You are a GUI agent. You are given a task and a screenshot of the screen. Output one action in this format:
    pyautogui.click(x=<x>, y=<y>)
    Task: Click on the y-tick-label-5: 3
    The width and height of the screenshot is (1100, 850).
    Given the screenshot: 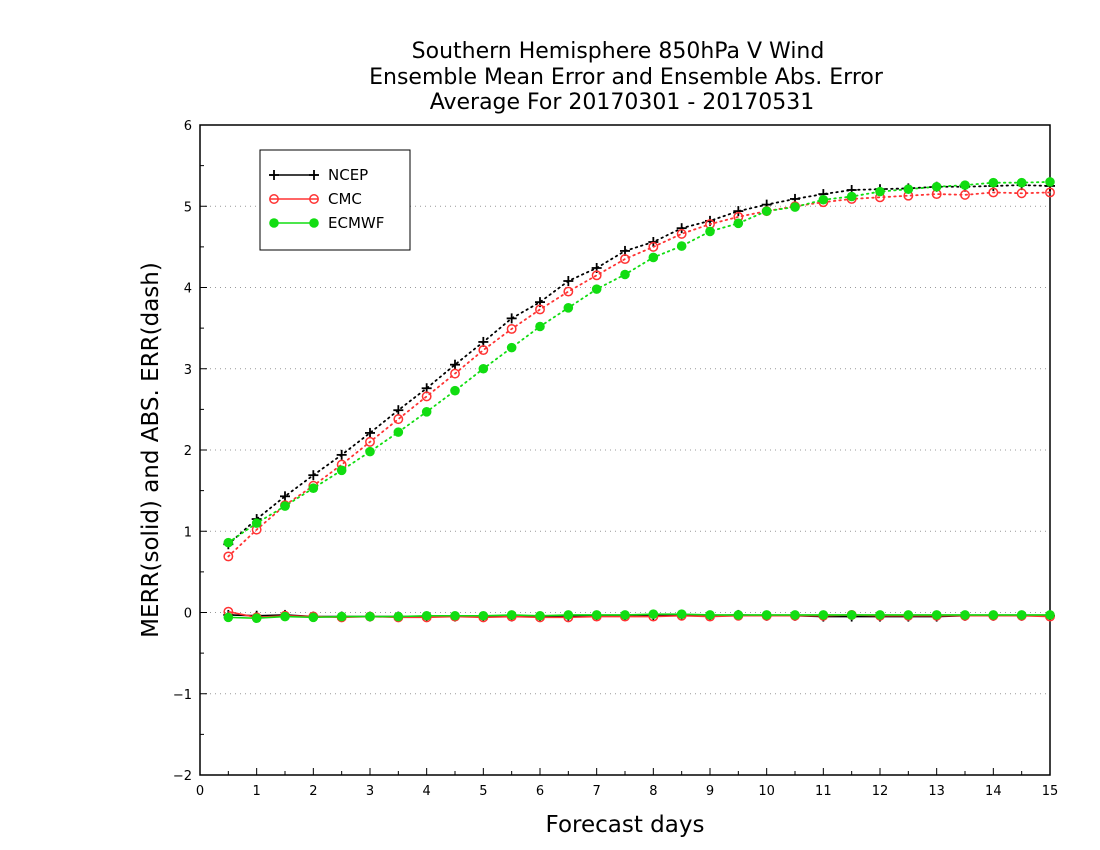 What is the action you would take?
    pyautogui.click(x=188, y=370)
    